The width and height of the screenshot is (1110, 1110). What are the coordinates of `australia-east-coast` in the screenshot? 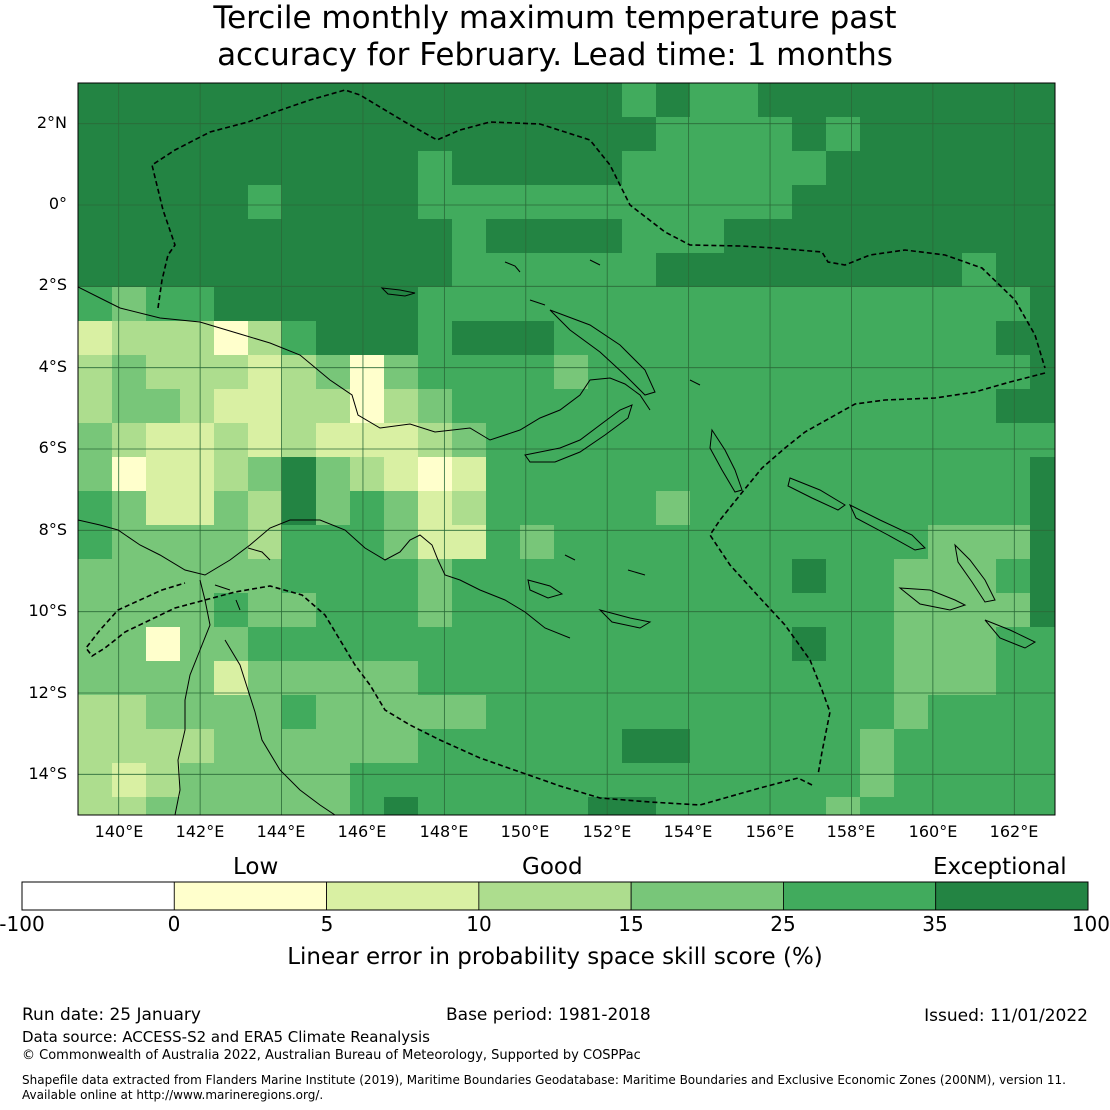 It's located at (280, 727).